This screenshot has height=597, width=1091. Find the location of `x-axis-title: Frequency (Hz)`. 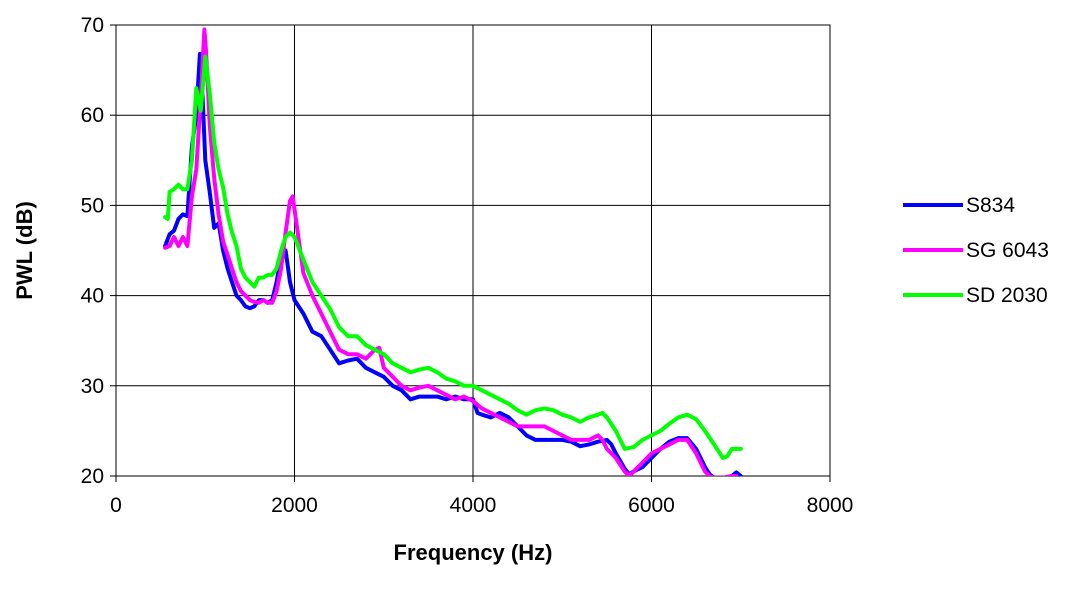

x-axis-title: Frequency (Hz) is located at coordinates (473, 552).